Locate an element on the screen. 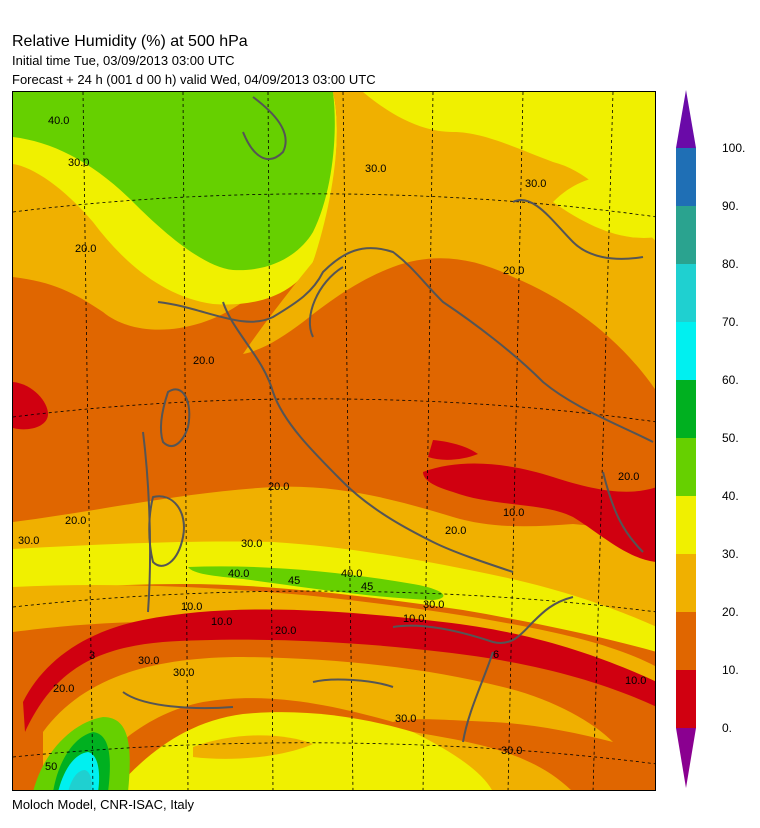  colorbar-label: 100. is located at coordinates (734, 148).